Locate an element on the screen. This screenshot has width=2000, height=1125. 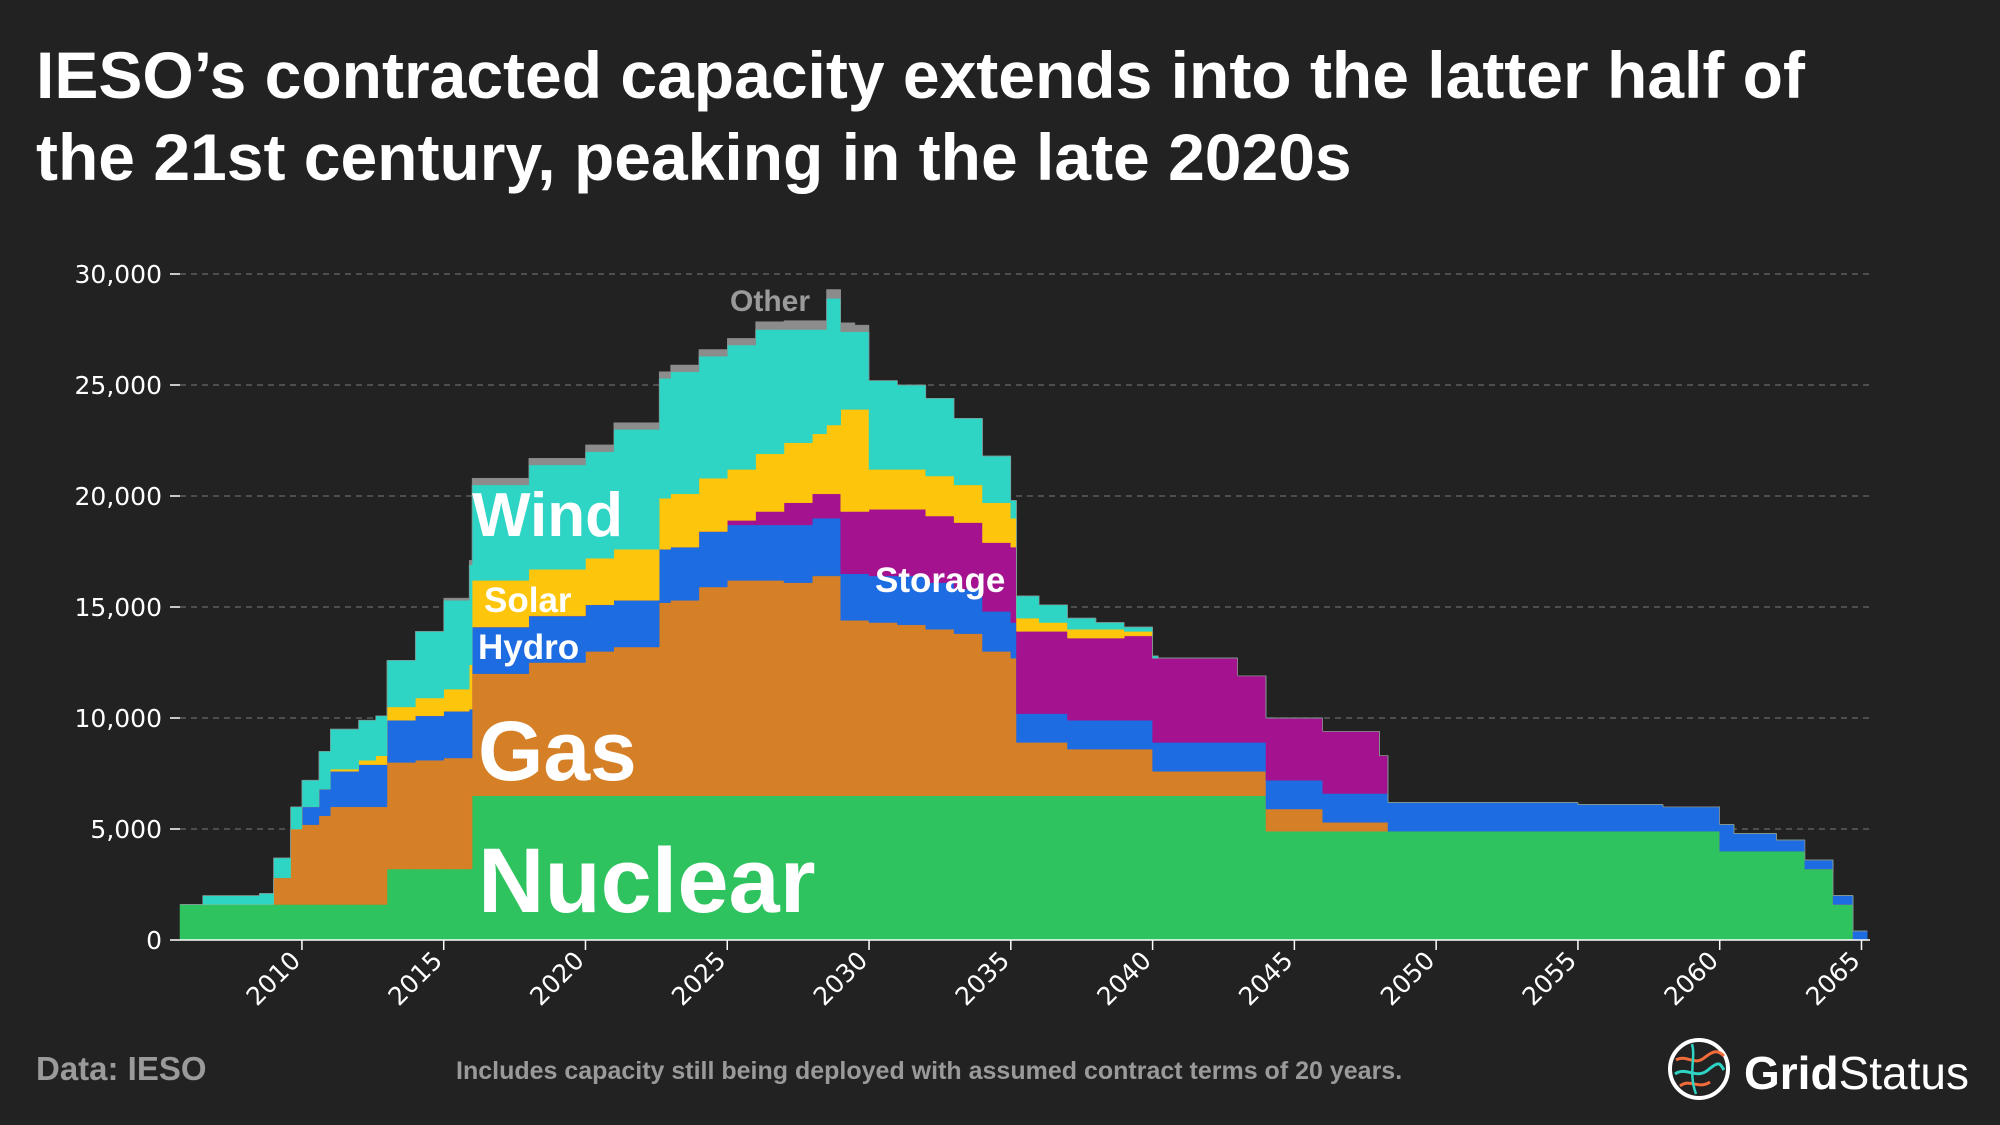
grid-status-logo: GridStatus is located at coordinates (1817, 1071).